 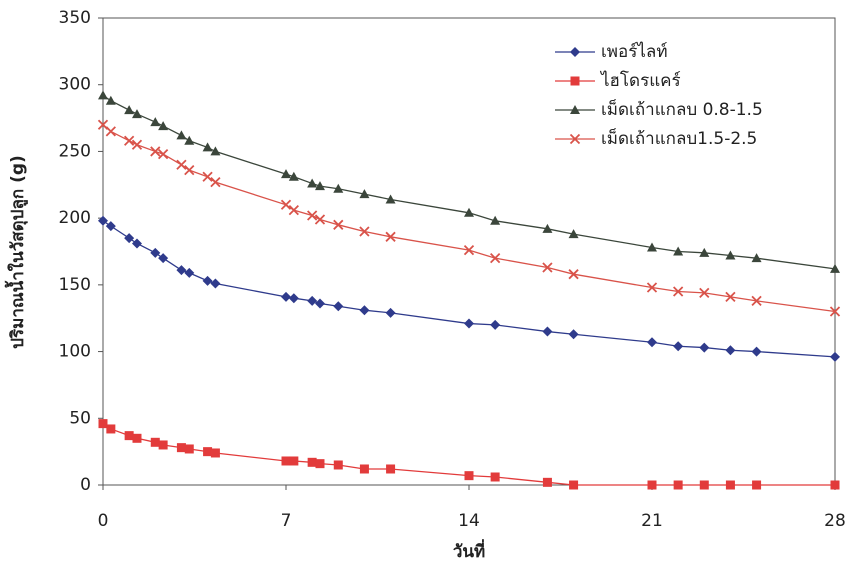 What do you see at coordinates (75, 151) in the screenshot?
I see `y-tick-label: 250` at bounding box center [75, 151].